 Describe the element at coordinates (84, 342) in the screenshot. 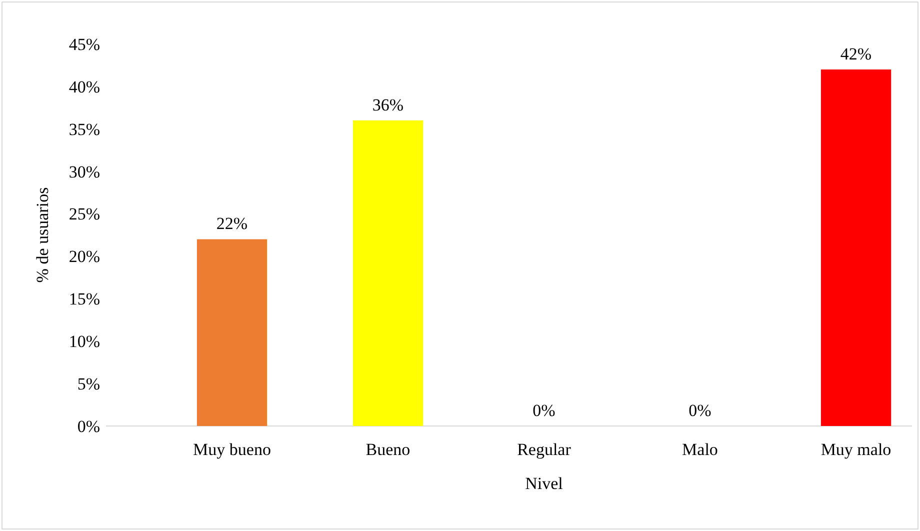

I see `y-tick-label: 10%` at that location.